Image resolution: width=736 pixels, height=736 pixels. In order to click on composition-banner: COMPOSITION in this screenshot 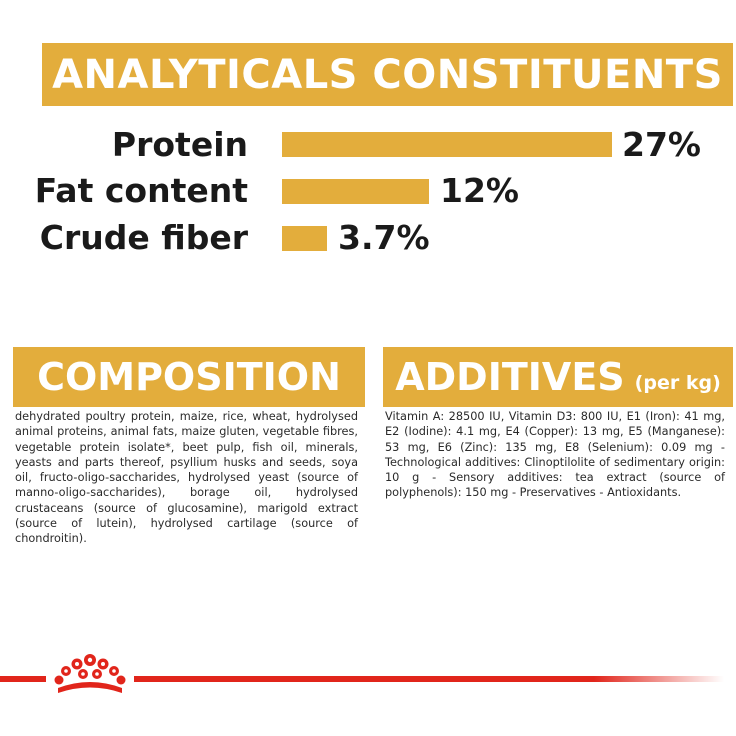, I will do `click(189, 377)`.